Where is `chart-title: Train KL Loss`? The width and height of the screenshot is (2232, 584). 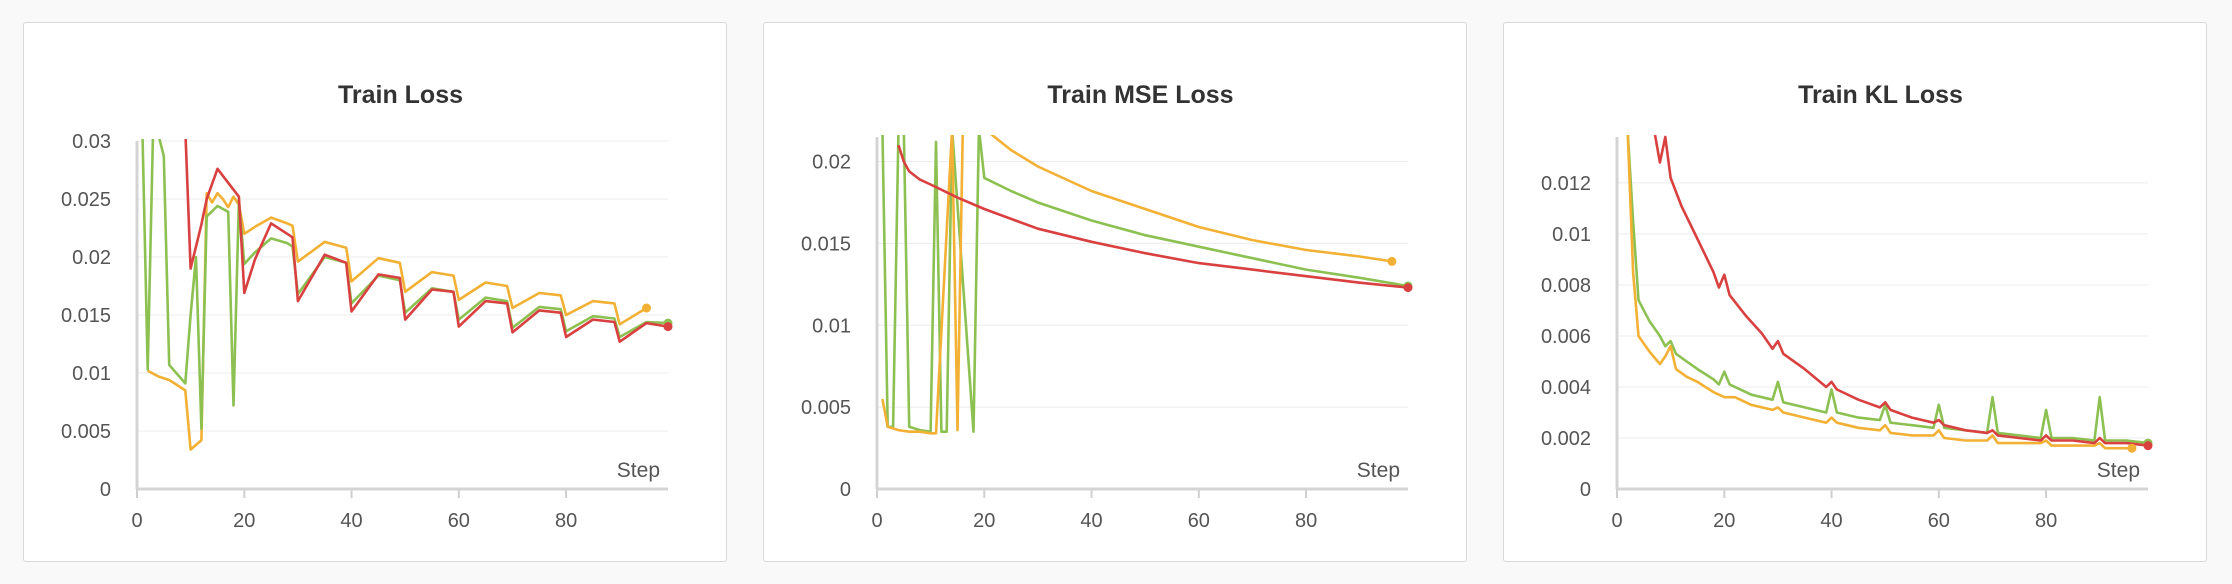
chart-title: Train KL Loss is located at coordinates (1880, 95).